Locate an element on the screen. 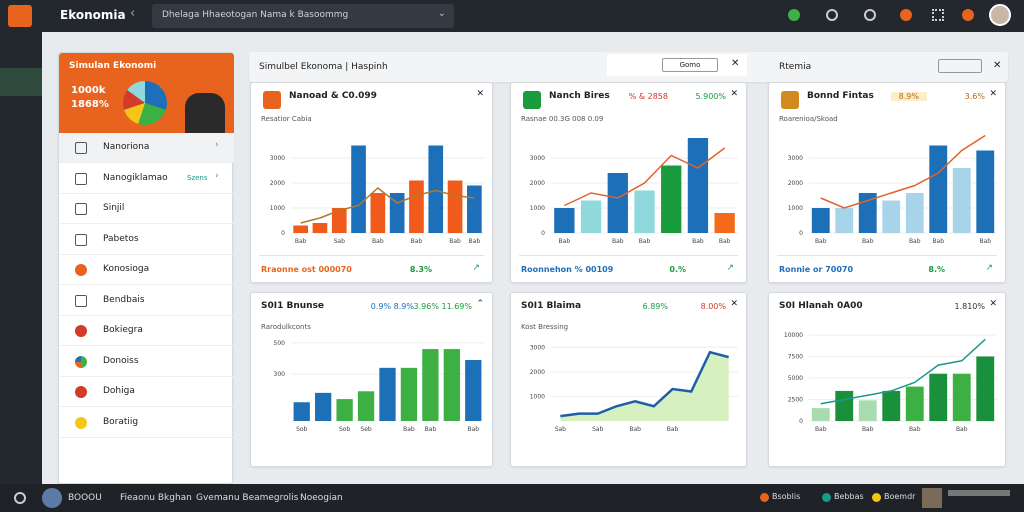 This screenshot has height=512, width=1024. card-title: Nanoad & C0.099 is located at coordinates (333, 96).